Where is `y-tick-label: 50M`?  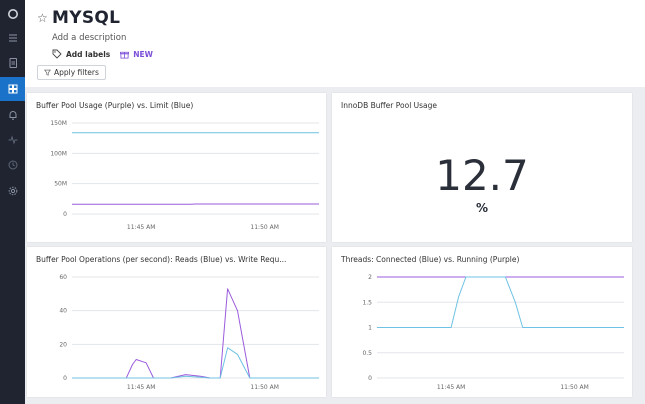
y-tick-label: 50M is located at coordinates (60, 184).